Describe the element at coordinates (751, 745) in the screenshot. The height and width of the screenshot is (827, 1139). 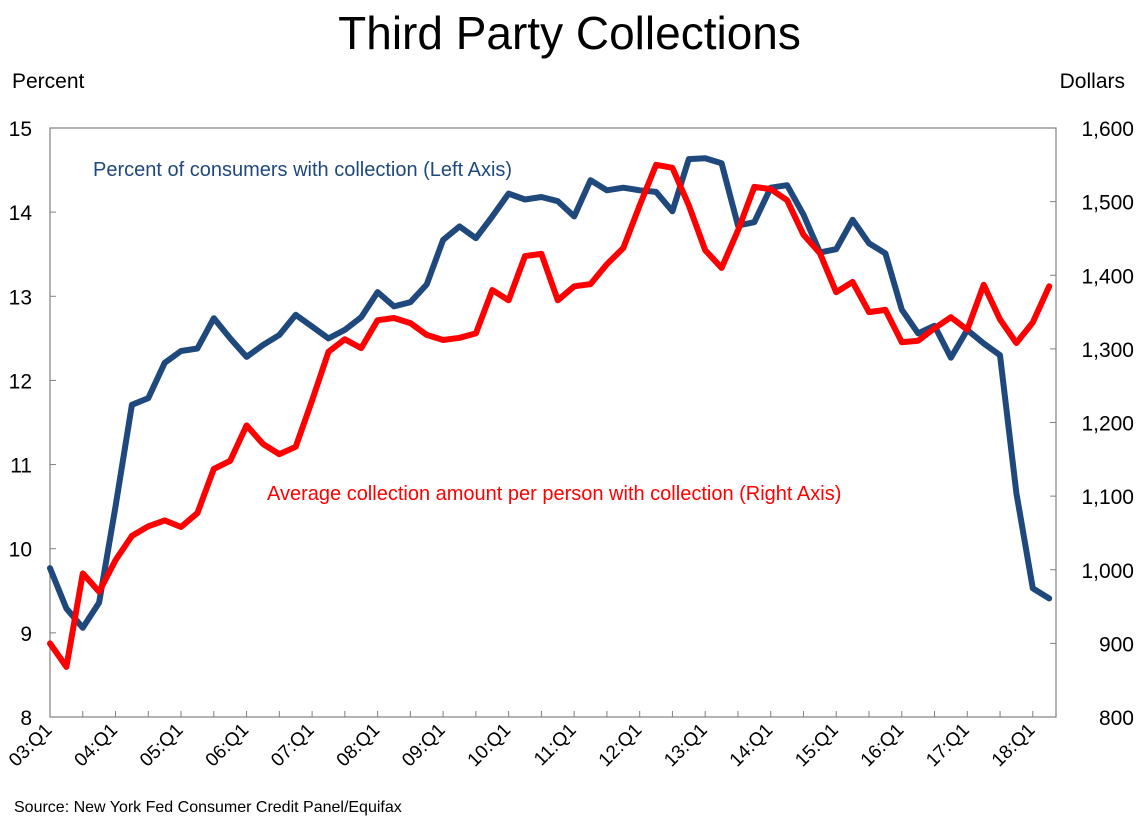
I see `x-axis-tick-label: 14:Q1` at that location.